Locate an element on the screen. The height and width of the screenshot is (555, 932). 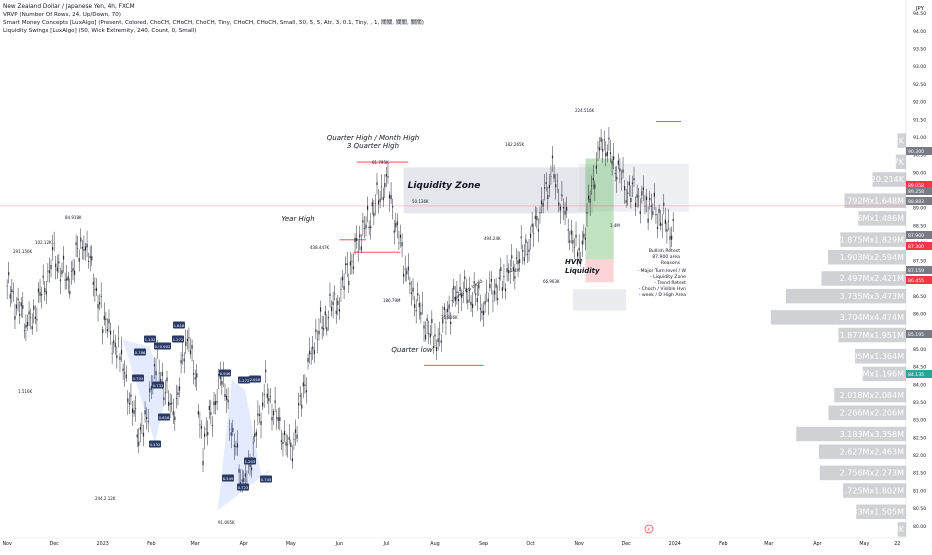
x-tick-label: Nov is located at coordinates (7, 544).